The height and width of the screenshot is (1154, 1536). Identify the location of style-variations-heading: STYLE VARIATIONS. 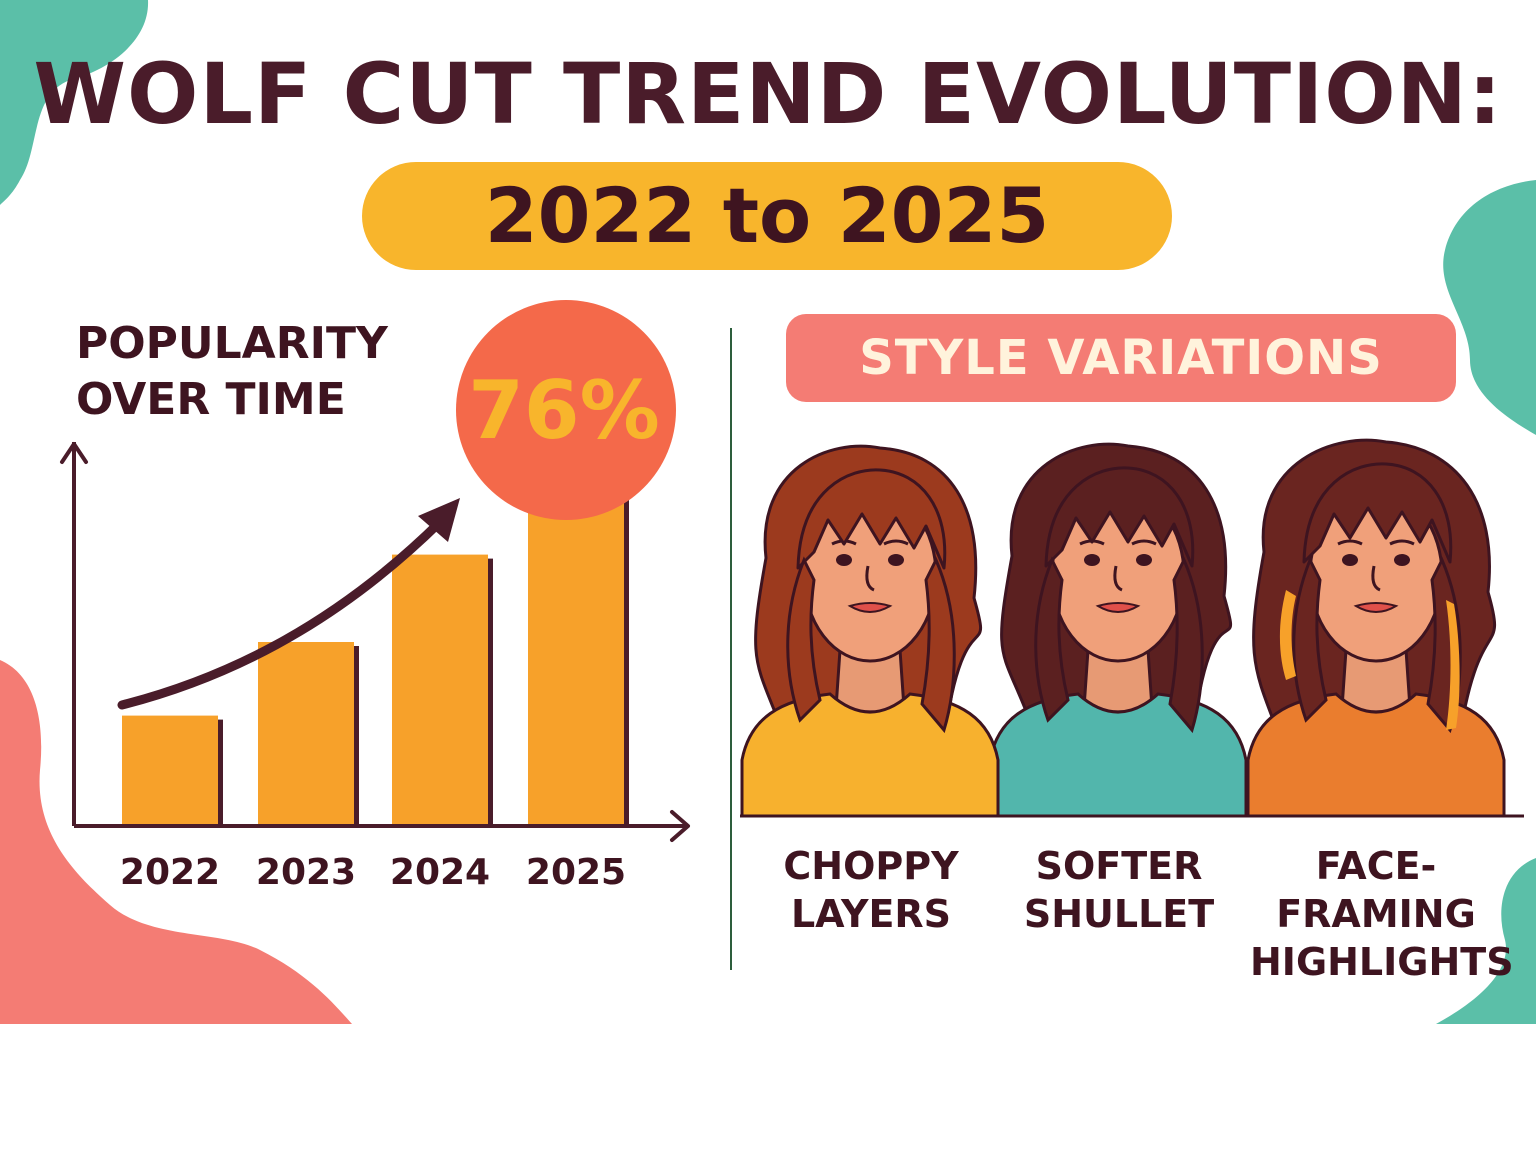
(1121, 358).